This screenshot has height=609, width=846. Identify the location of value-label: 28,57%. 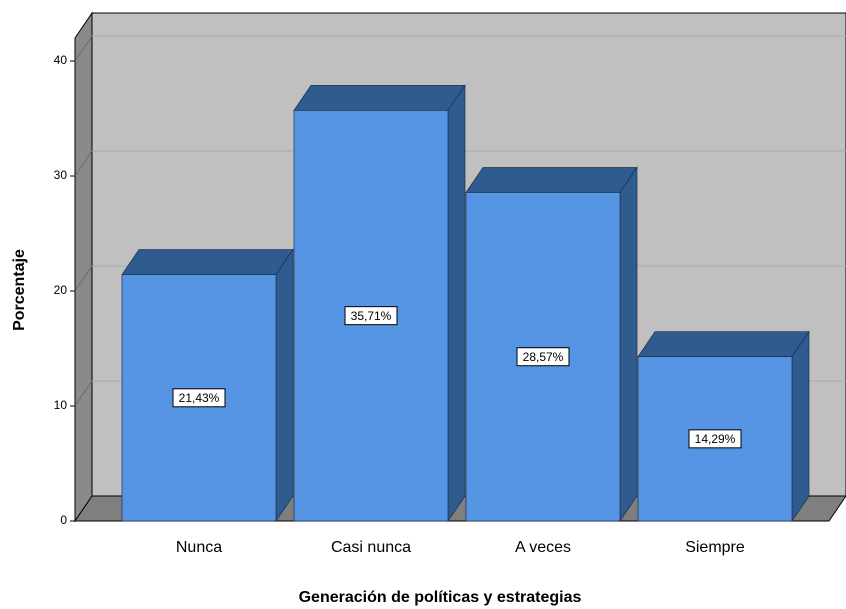
(543, 357).